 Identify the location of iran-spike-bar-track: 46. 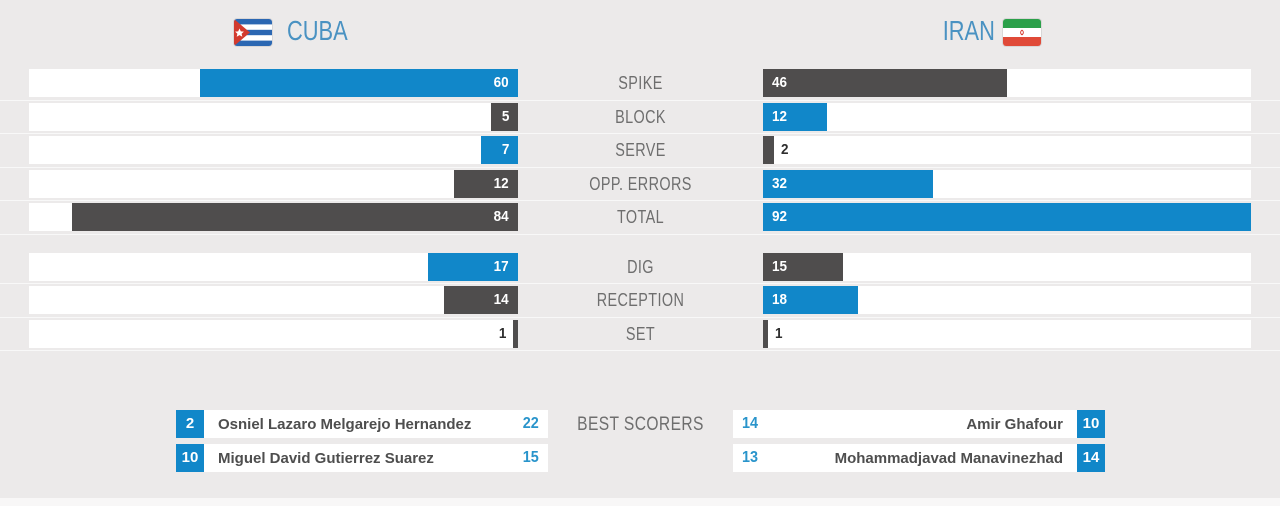
(1007, 83).